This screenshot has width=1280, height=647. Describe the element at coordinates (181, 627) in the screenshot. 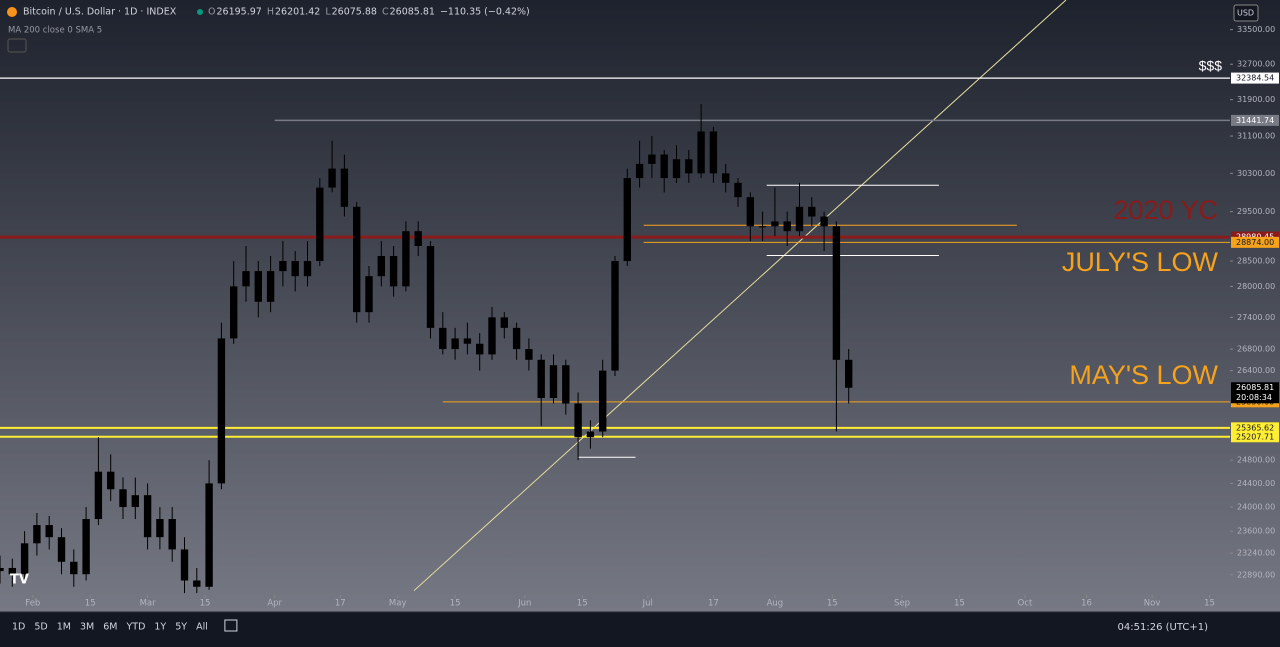

I see `timeframe-button: 5Y` at that location.